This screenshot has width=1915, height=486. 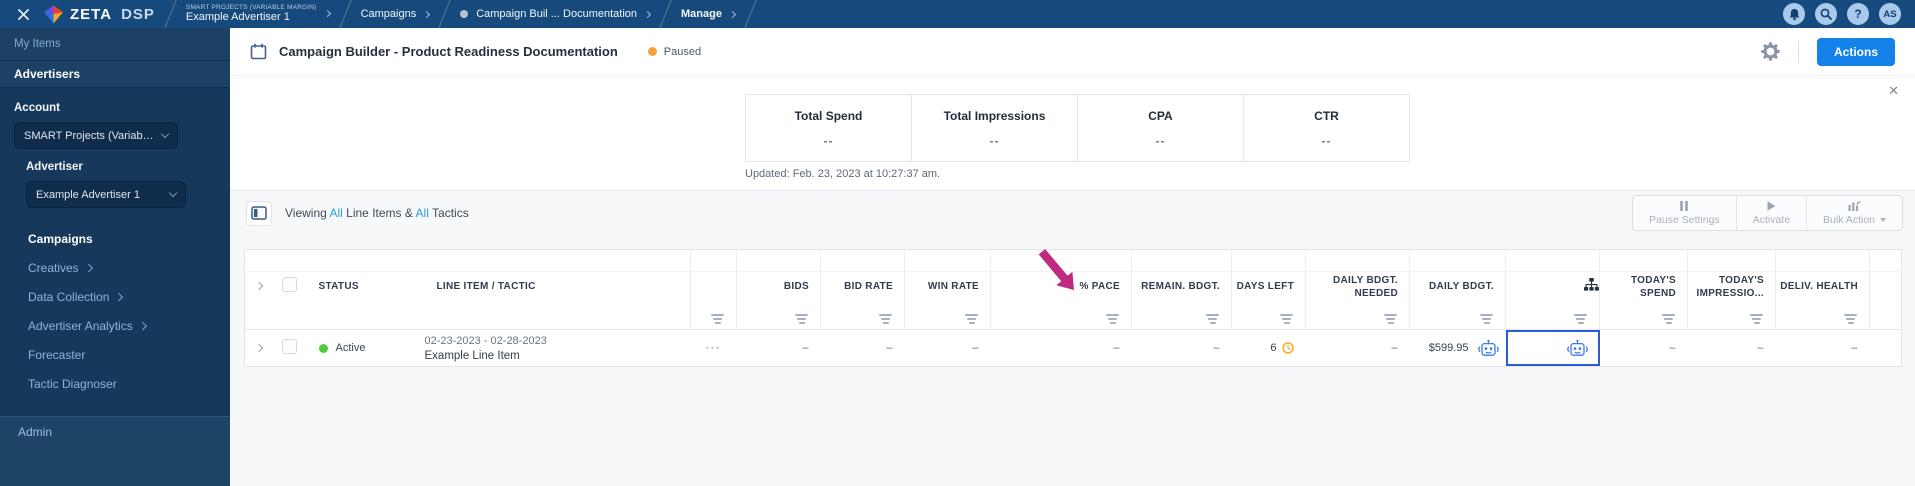 I want to click on robot-icon, so click(x=1488, y=348).